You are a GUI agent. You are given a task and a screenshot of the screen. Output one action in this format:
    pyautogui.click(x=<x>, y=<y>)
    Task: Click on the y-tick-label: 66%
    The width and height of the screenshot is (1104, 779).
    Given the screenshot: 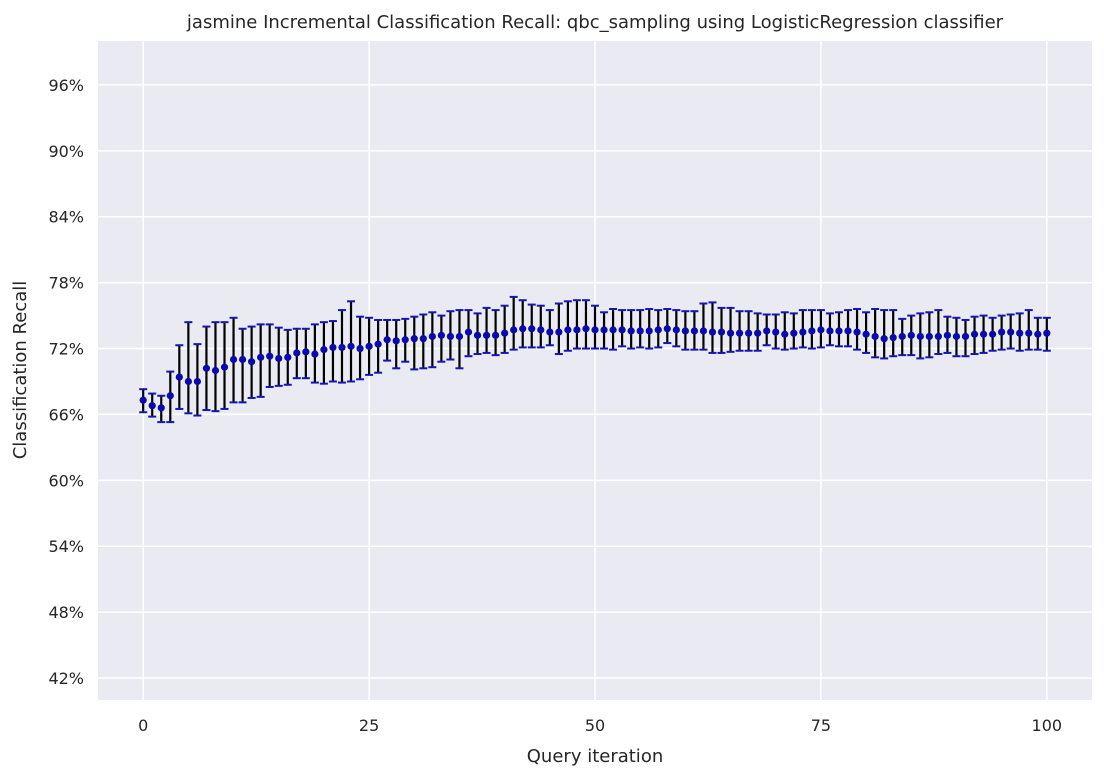 What is the action you would take?
    pyautogui.click(x=66, y=414)
    